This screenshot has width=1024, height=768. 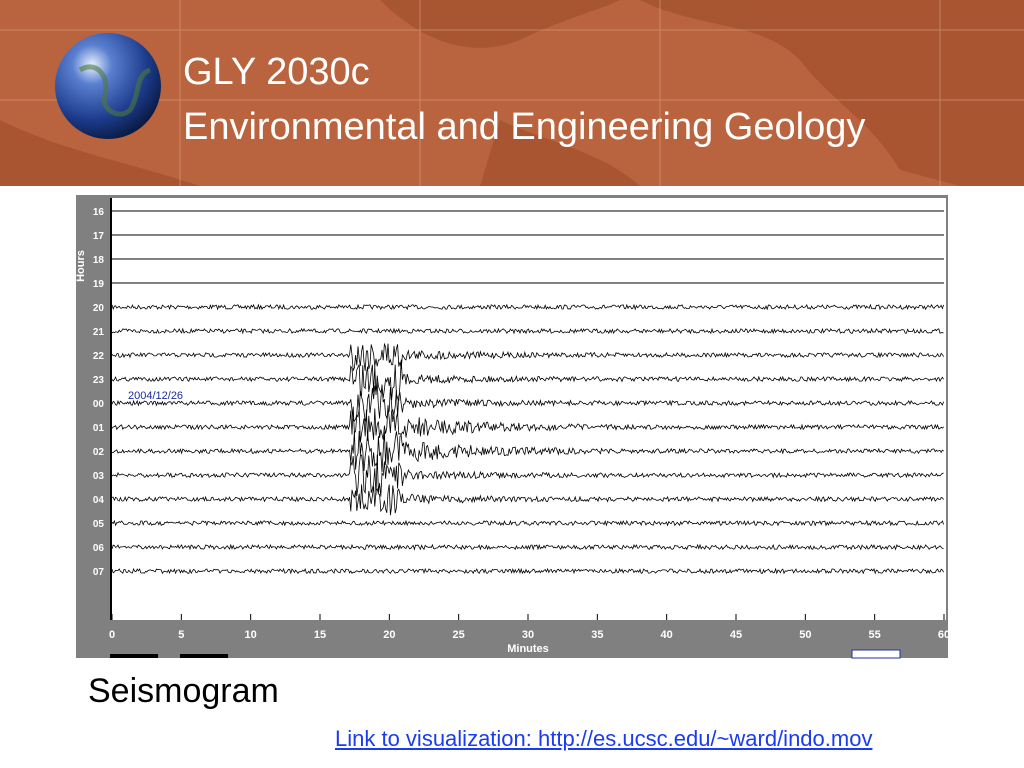 I want to click on hour-label: 16, so click(x=99, y=212).